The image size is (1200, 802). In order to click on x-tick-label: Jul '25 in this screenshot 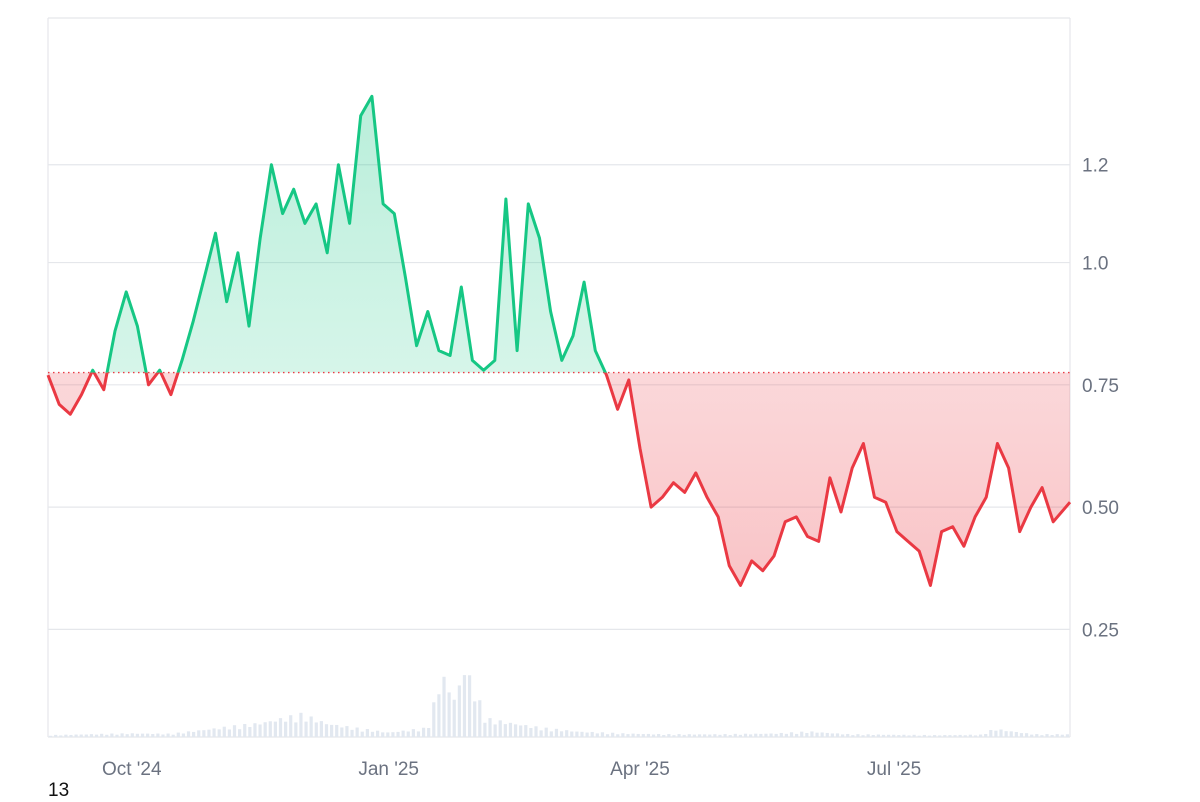, I will do `click(894, 769)`.